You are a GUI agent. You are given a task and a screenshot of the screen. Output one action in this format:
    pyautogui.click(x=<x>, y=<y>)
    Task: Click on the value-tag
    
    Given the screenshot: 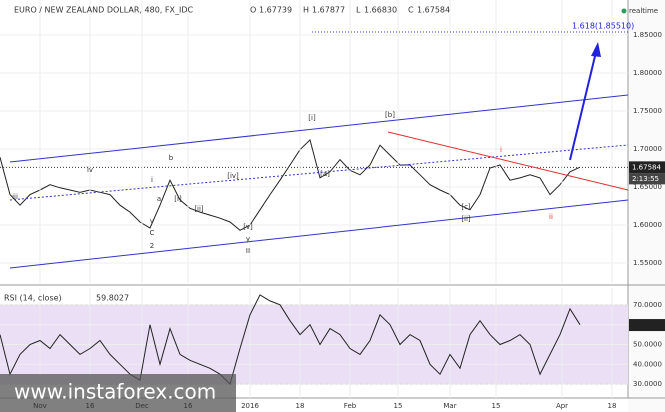 What is the action you would take?
    pyautogui.click(x=647, y=325)
    